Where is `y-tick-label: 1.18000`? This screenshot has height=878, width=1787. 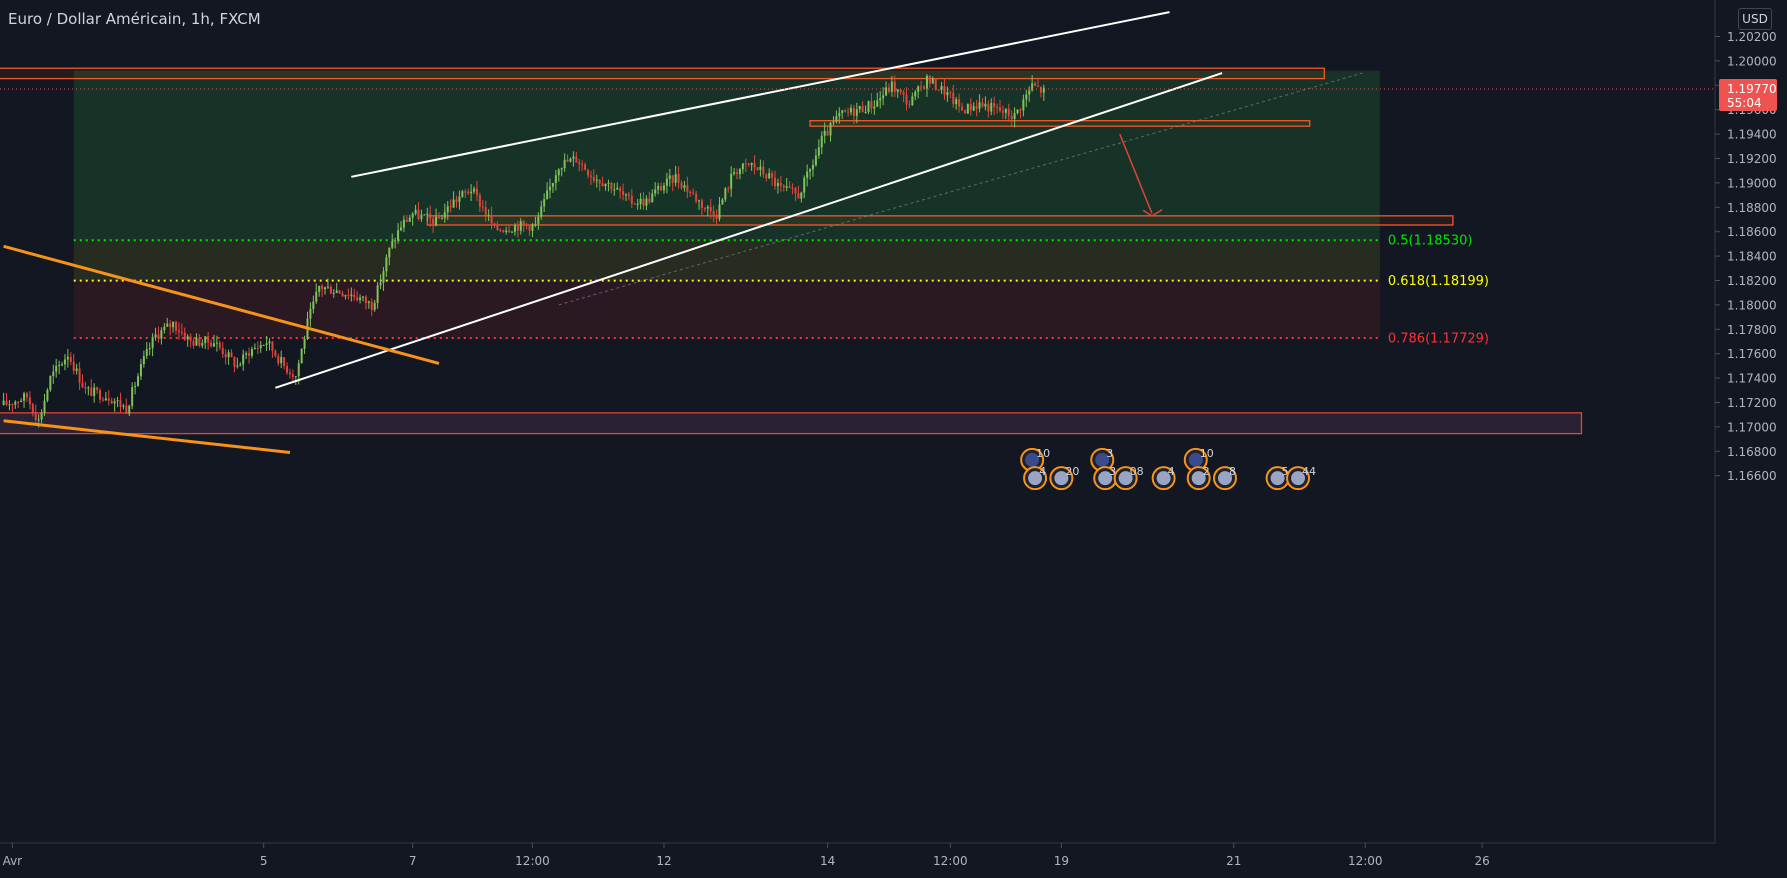 y-tick-label: 1.18000 is located at coordinates (1752, 305).